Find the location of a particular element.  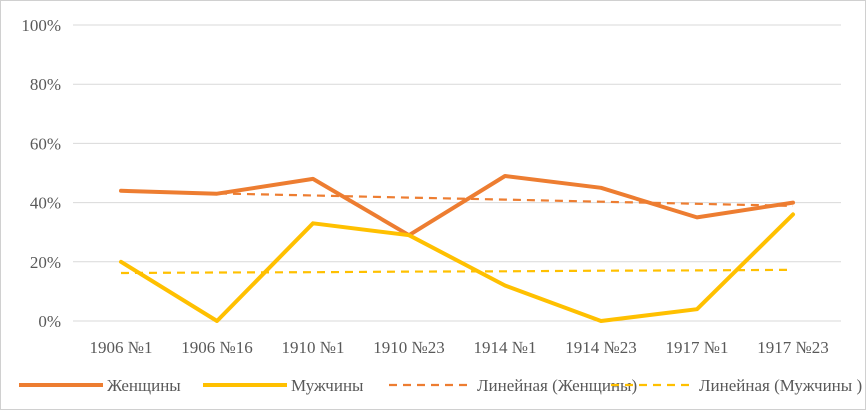

legend-label: Мужчины is located at coordinates (327, 385).